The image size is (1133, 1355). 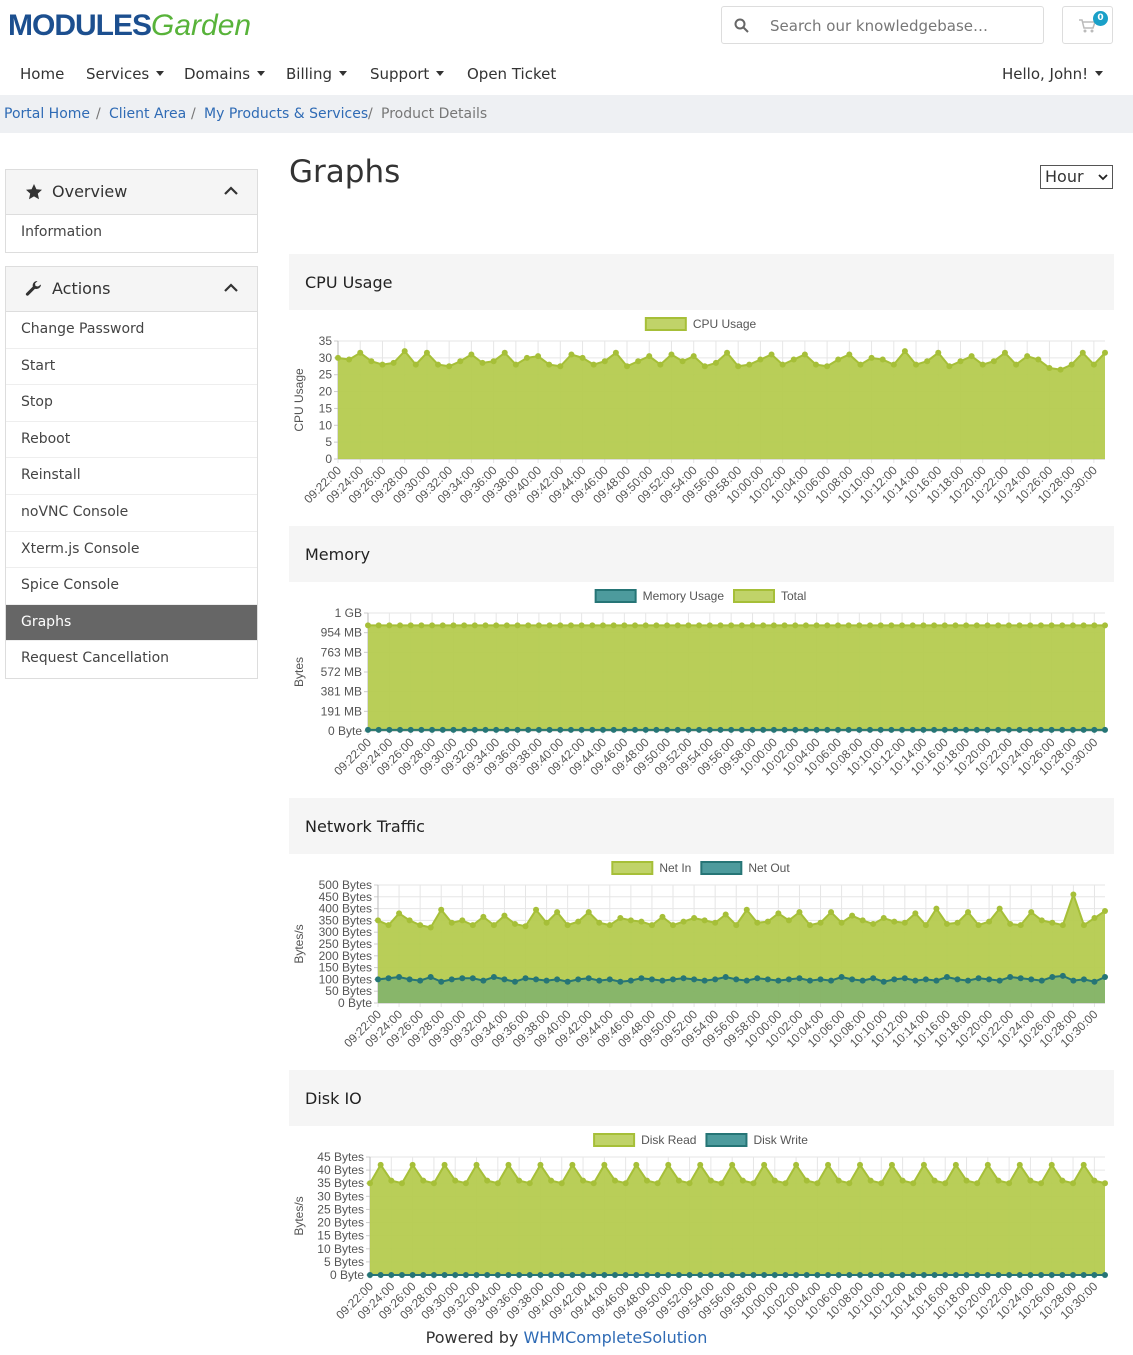 I want to click on breadcrumb-link: Portal Home, so click(x=47, y=114).